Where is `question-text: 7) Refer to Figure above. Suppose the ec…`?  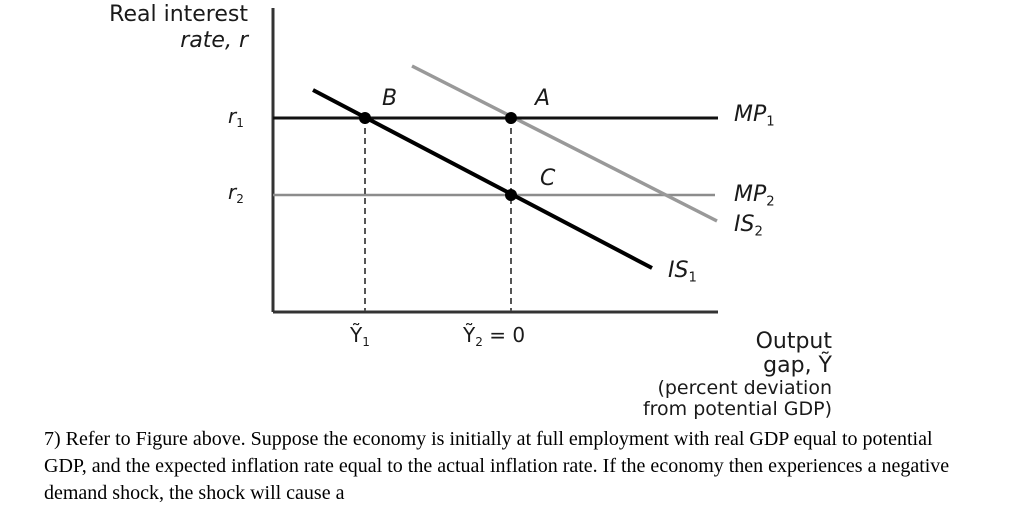
question-text: 7) Refer to Figure above. Suppose the ec… is located at coordinates (497, 466).